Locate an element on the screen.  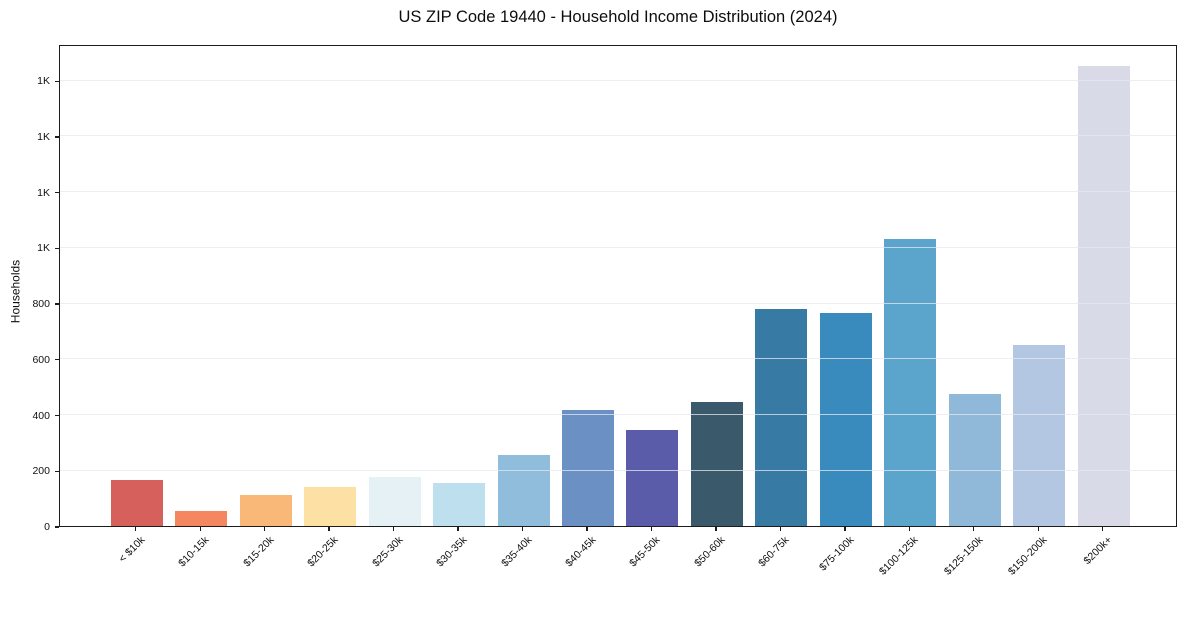
bar-$60-75k is located at coordinates (781, 417).